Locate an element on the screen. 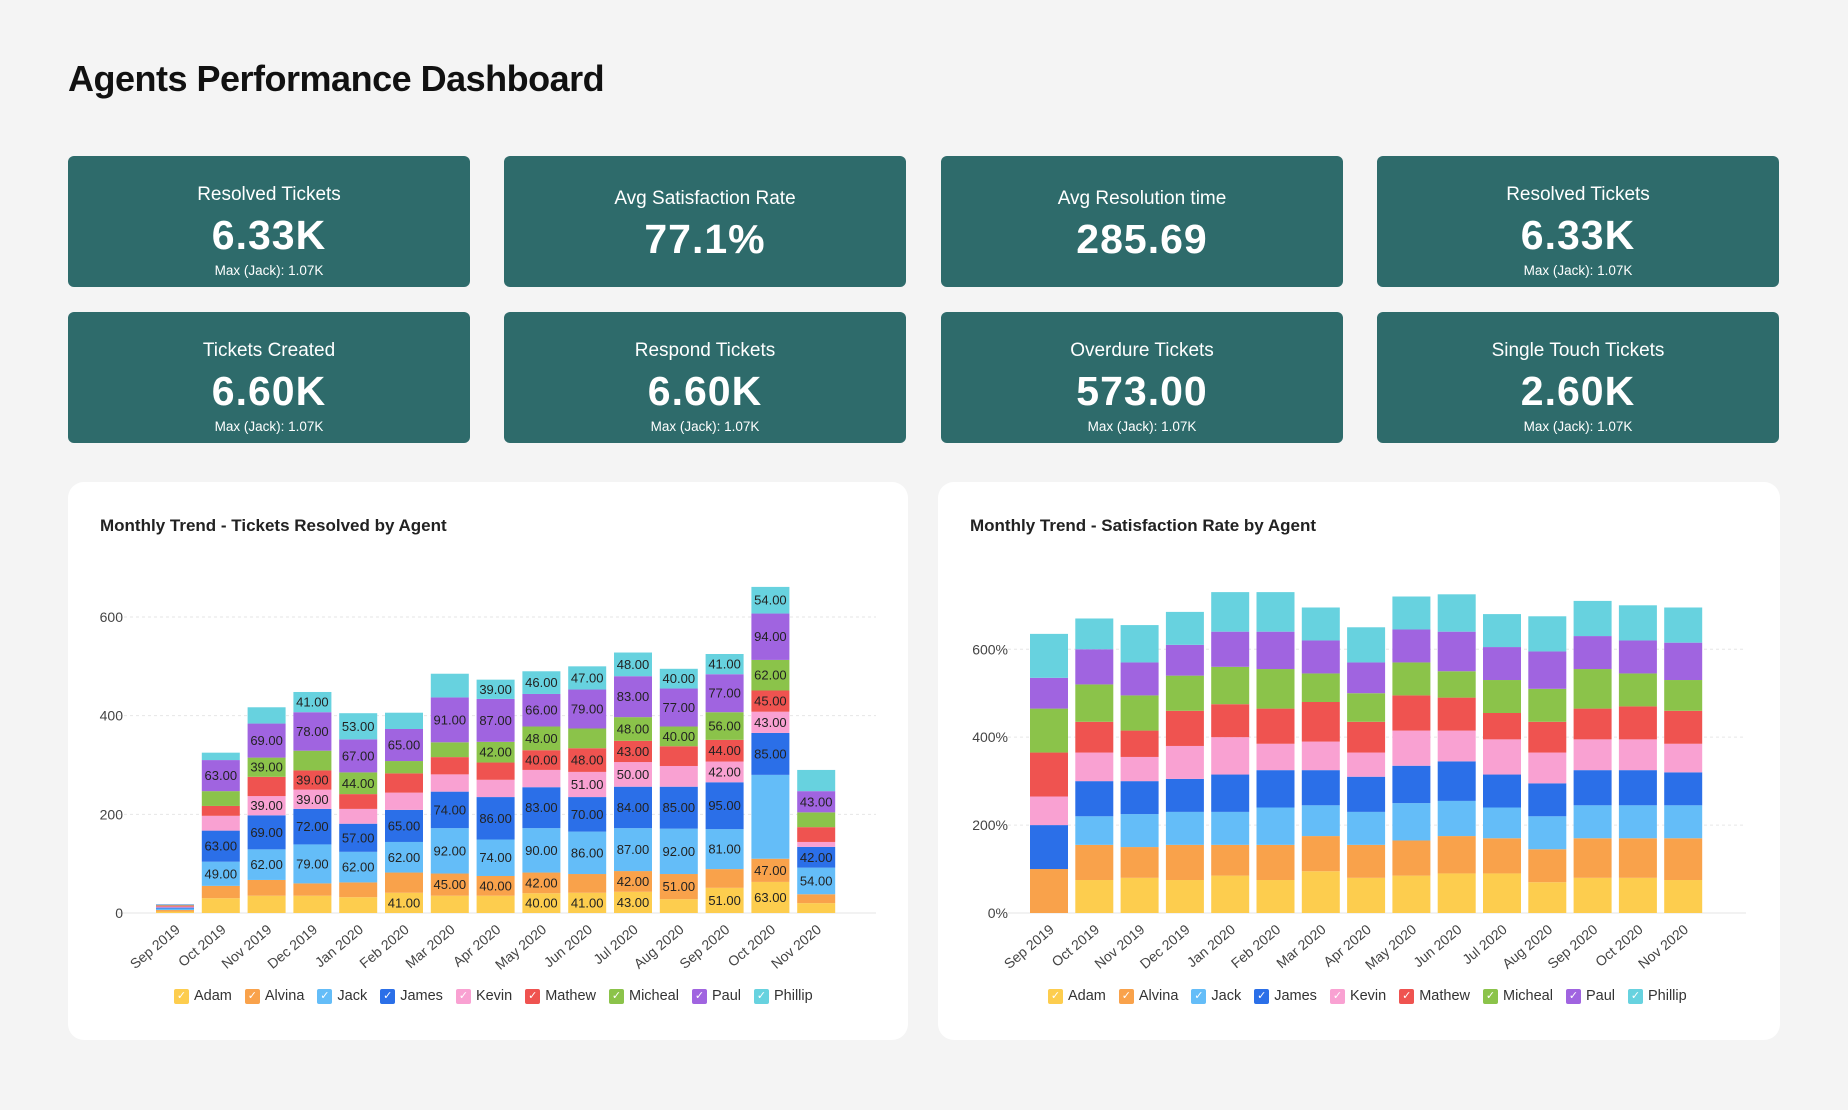 The image size is (1848, 1110). legend-item-adam: ✓ Adam is located at coordinates (1077, 996).